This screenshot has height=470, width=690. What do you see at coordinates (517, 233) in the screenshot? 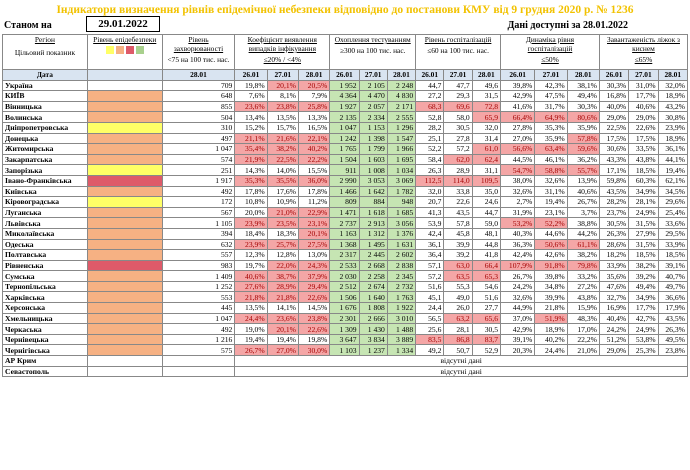
I see `hospitalization-dynamics-value: 40,3%` at bounding box center [517, 233].